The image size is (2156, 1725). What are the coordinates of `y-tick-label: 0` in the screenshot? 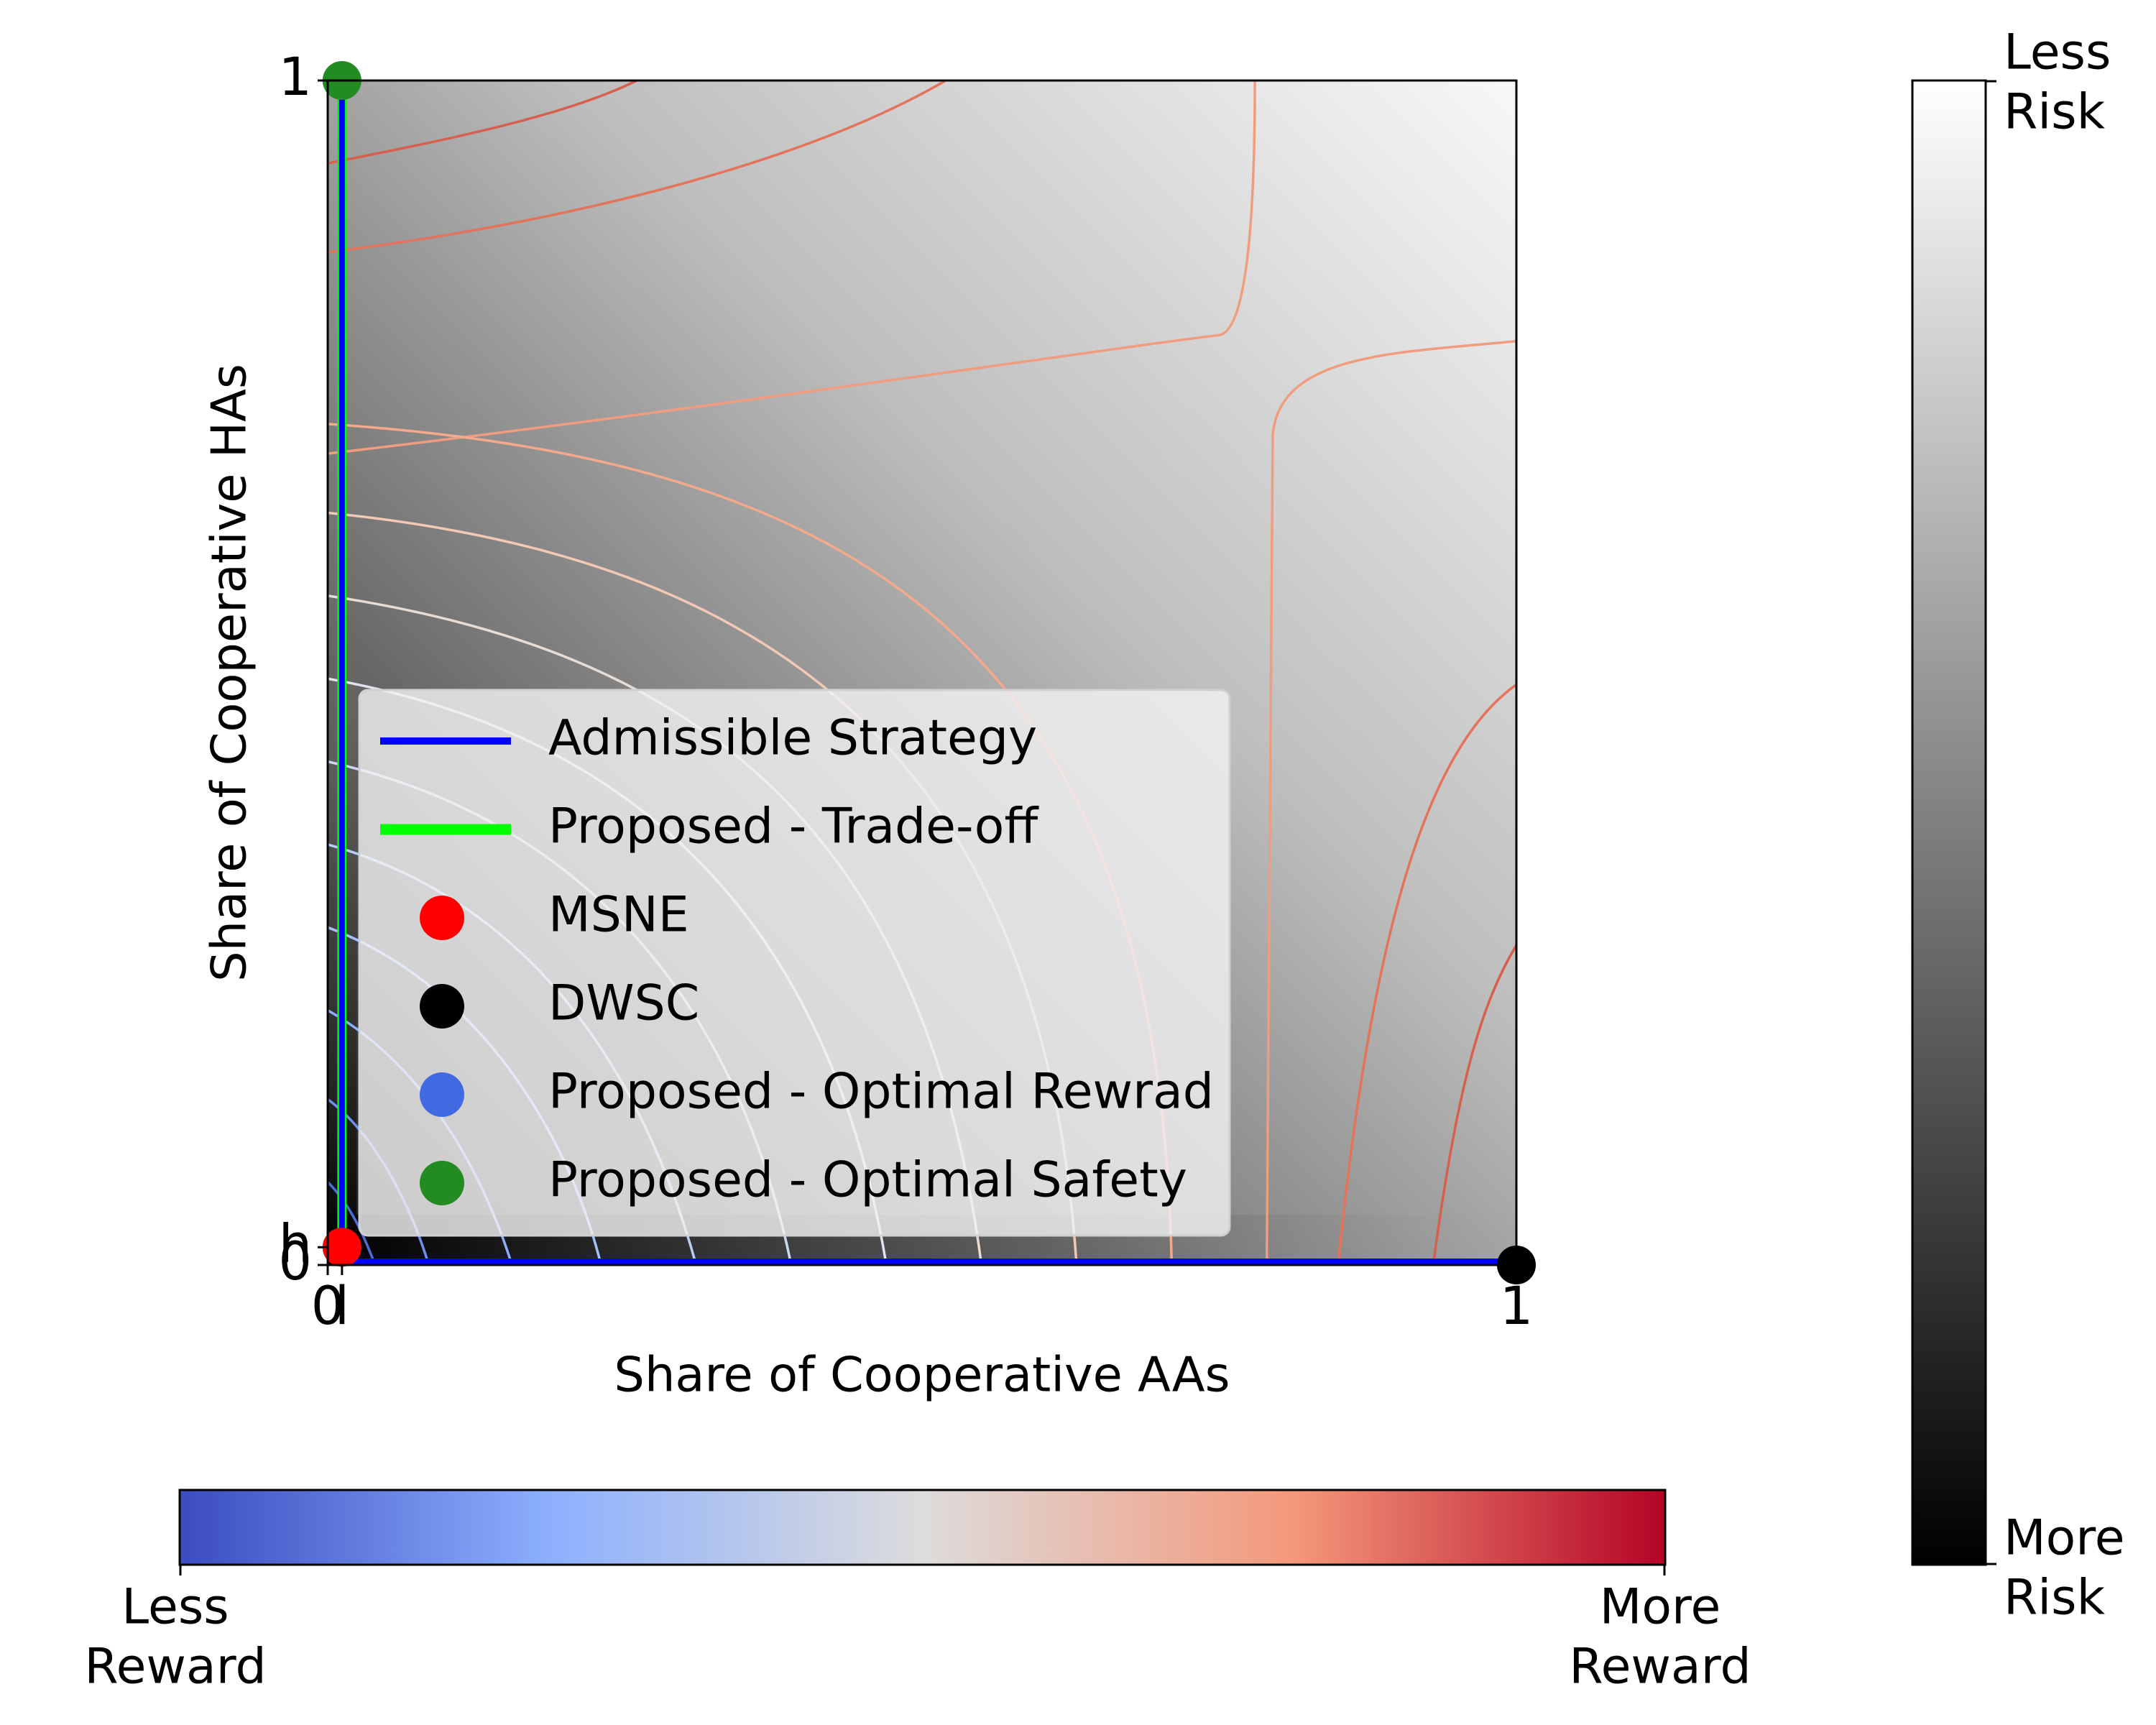 It's located at (296, 1261).